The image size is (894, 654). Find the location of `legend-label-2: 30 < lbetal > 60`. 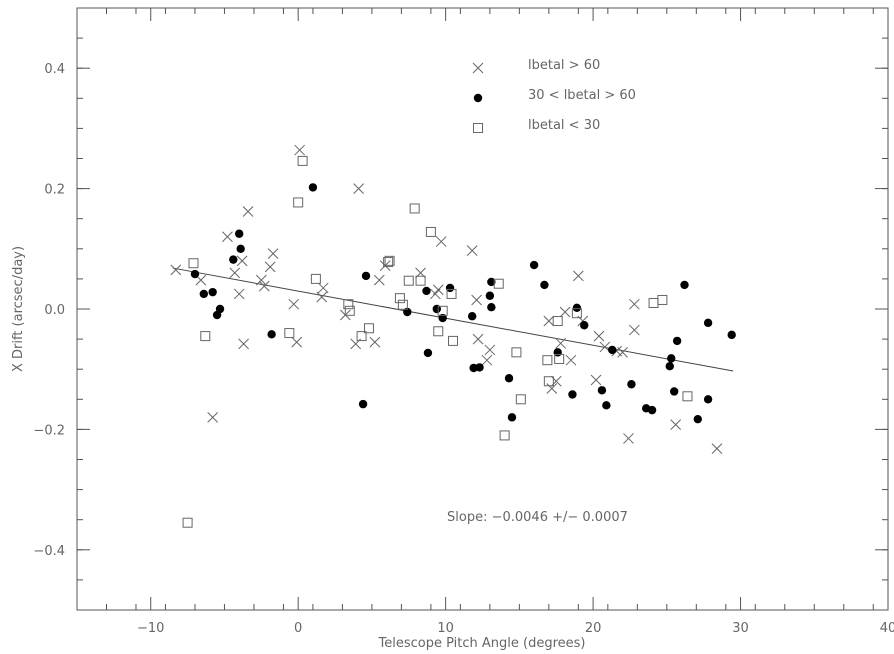

legend-label-2: 30 < lbetal > 60 is located at coordinates (582, 95).